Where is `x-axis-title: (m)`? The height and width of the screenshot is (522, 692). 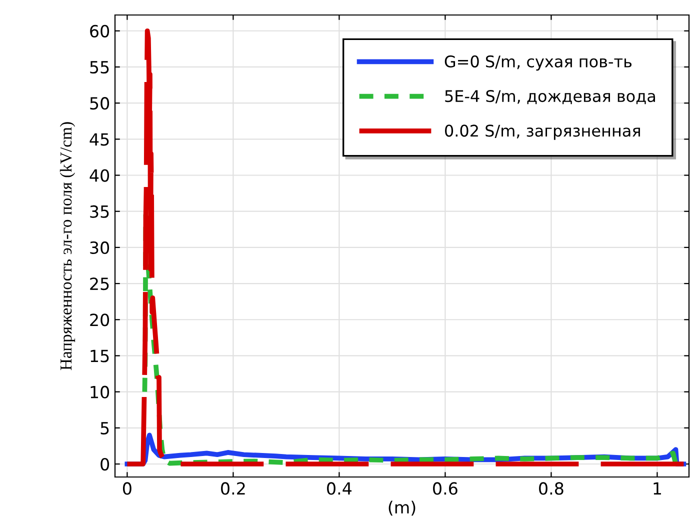 x-axis-title: (m) is located at coordinates (402, 508).